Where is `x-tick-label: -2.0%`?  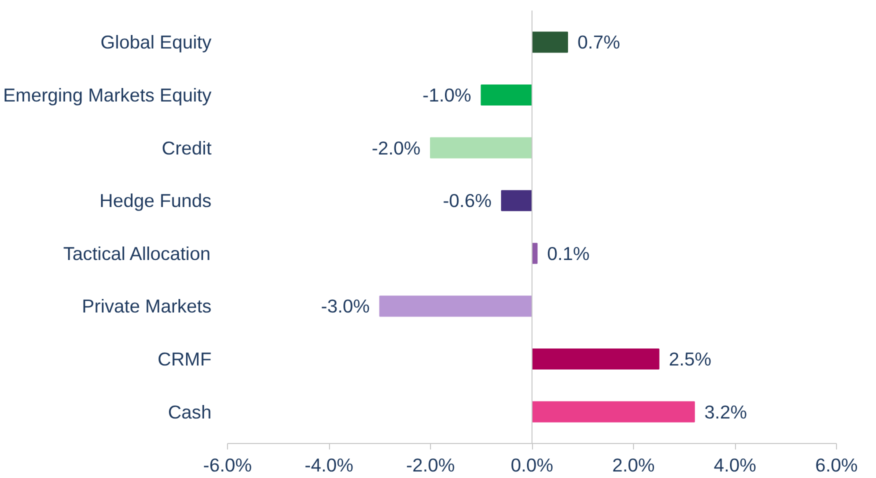 x-tick-label: -2.0% is located at coordinates (430, 465).